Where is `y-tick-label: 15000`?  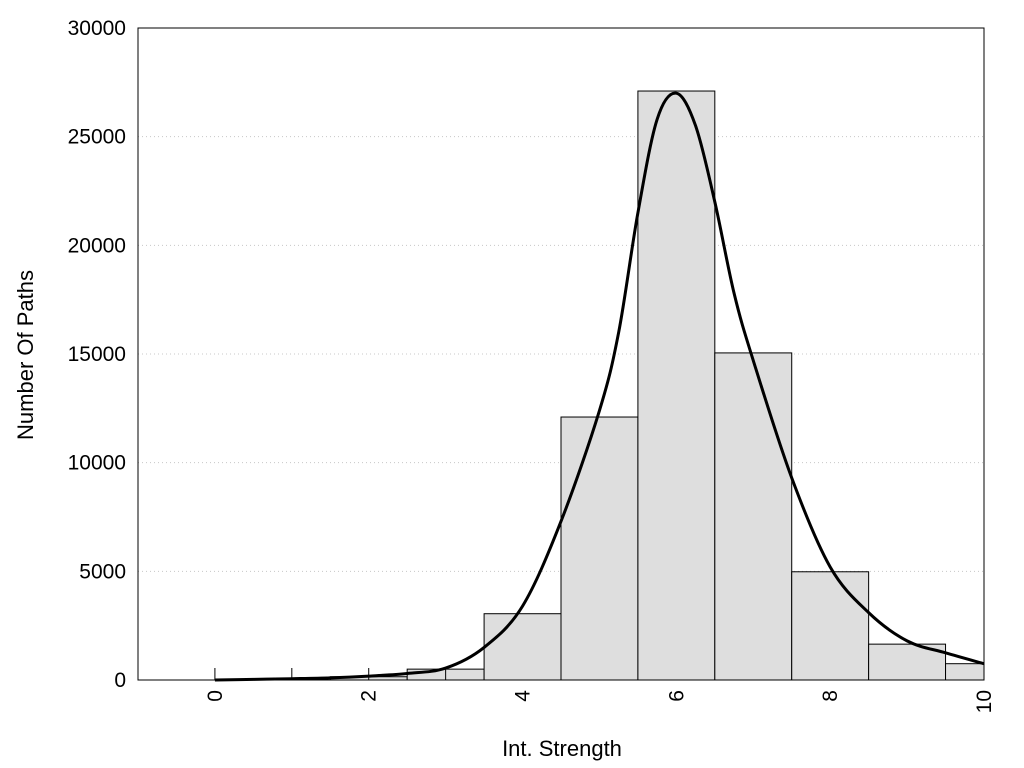
y-tick-label: 15000 is located at coordinates (97, 354).